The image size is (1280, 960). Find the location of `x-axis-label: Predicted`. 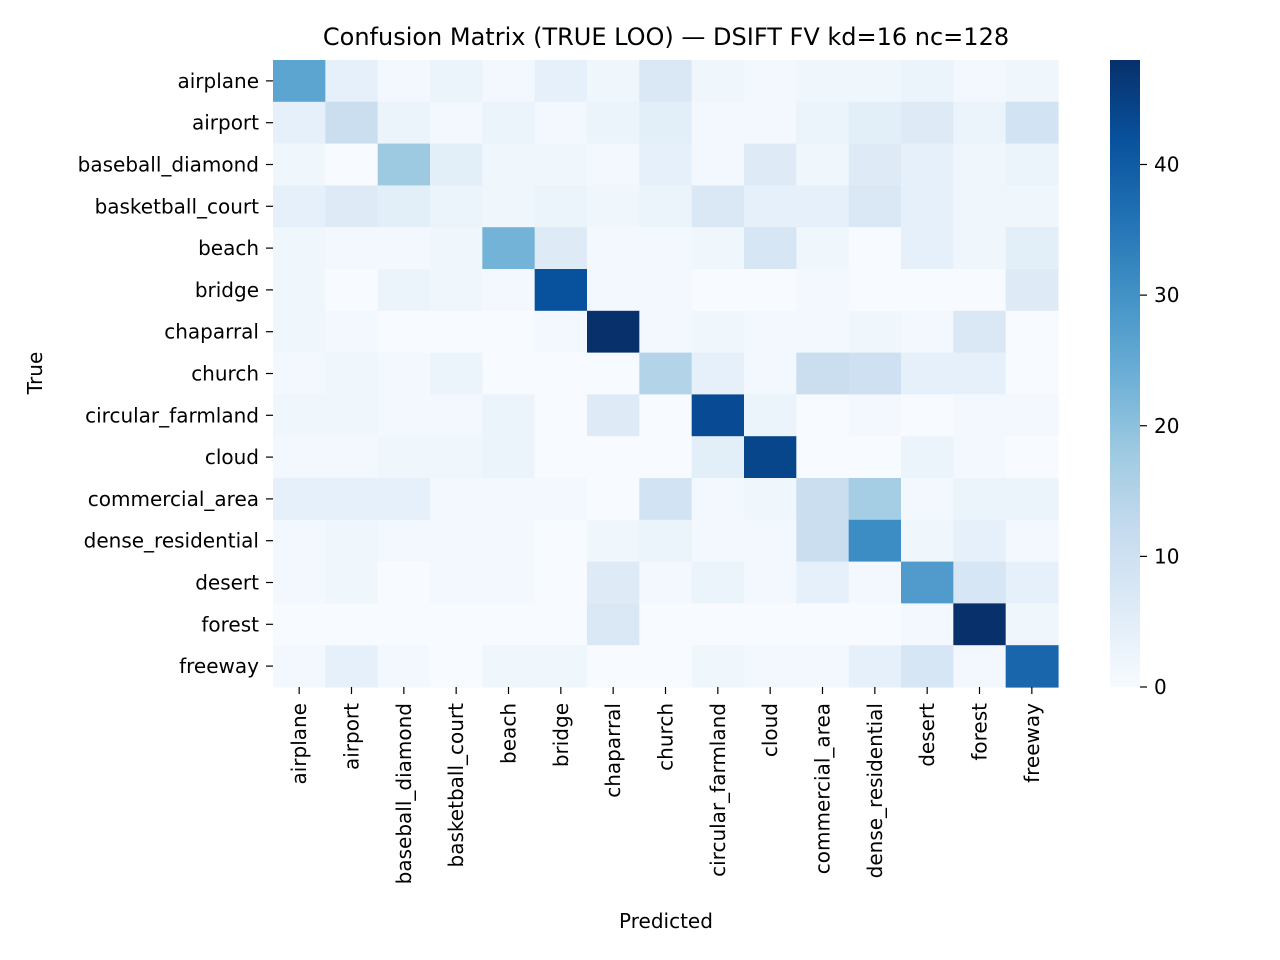

x-axis-label: Predicted is located at coordinates (666, 921).